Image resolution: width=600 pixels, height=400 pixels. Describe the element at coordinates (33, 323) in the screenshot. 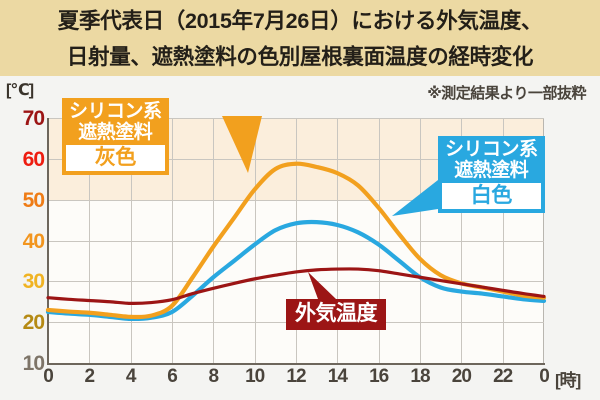

I see `y-axis-tick-20: 20` at that location.